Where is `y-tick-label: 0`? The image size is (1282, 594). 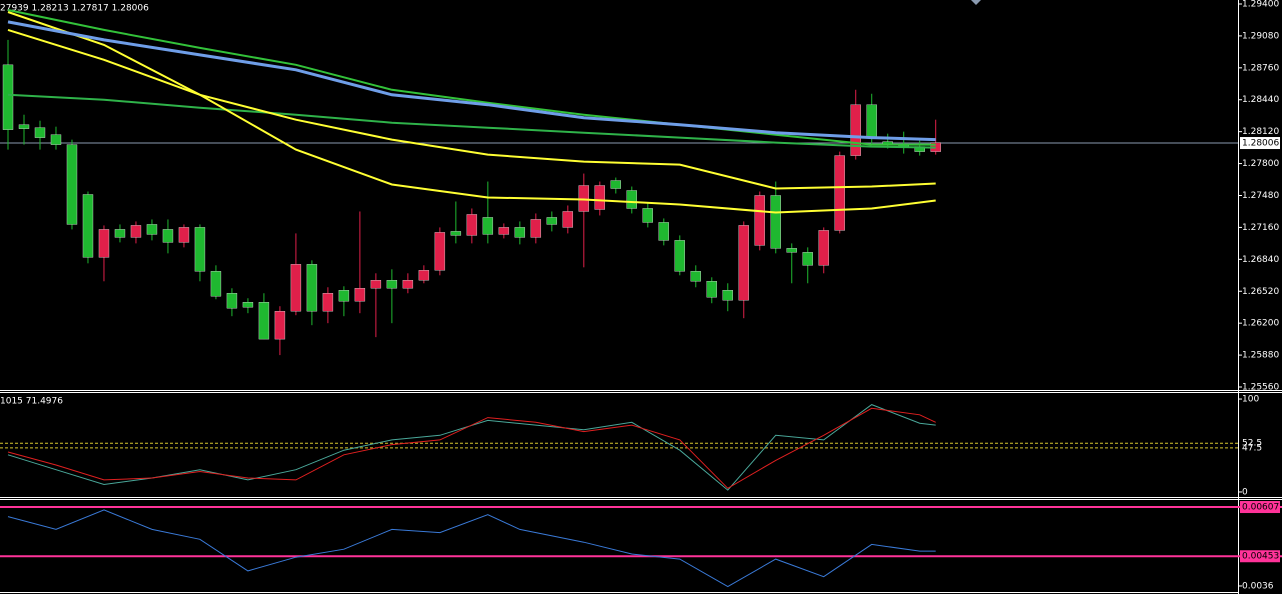
y-tick-label: 0 is located at coordinates (1245, 492).